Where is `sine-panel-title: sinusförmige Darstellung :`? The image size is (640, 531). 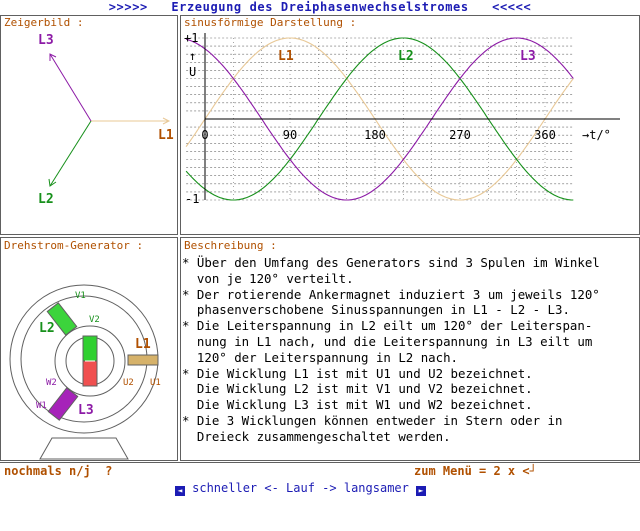
sine-panel-title: sinusförmige Darstellung : is located at coordinates (270, 22).